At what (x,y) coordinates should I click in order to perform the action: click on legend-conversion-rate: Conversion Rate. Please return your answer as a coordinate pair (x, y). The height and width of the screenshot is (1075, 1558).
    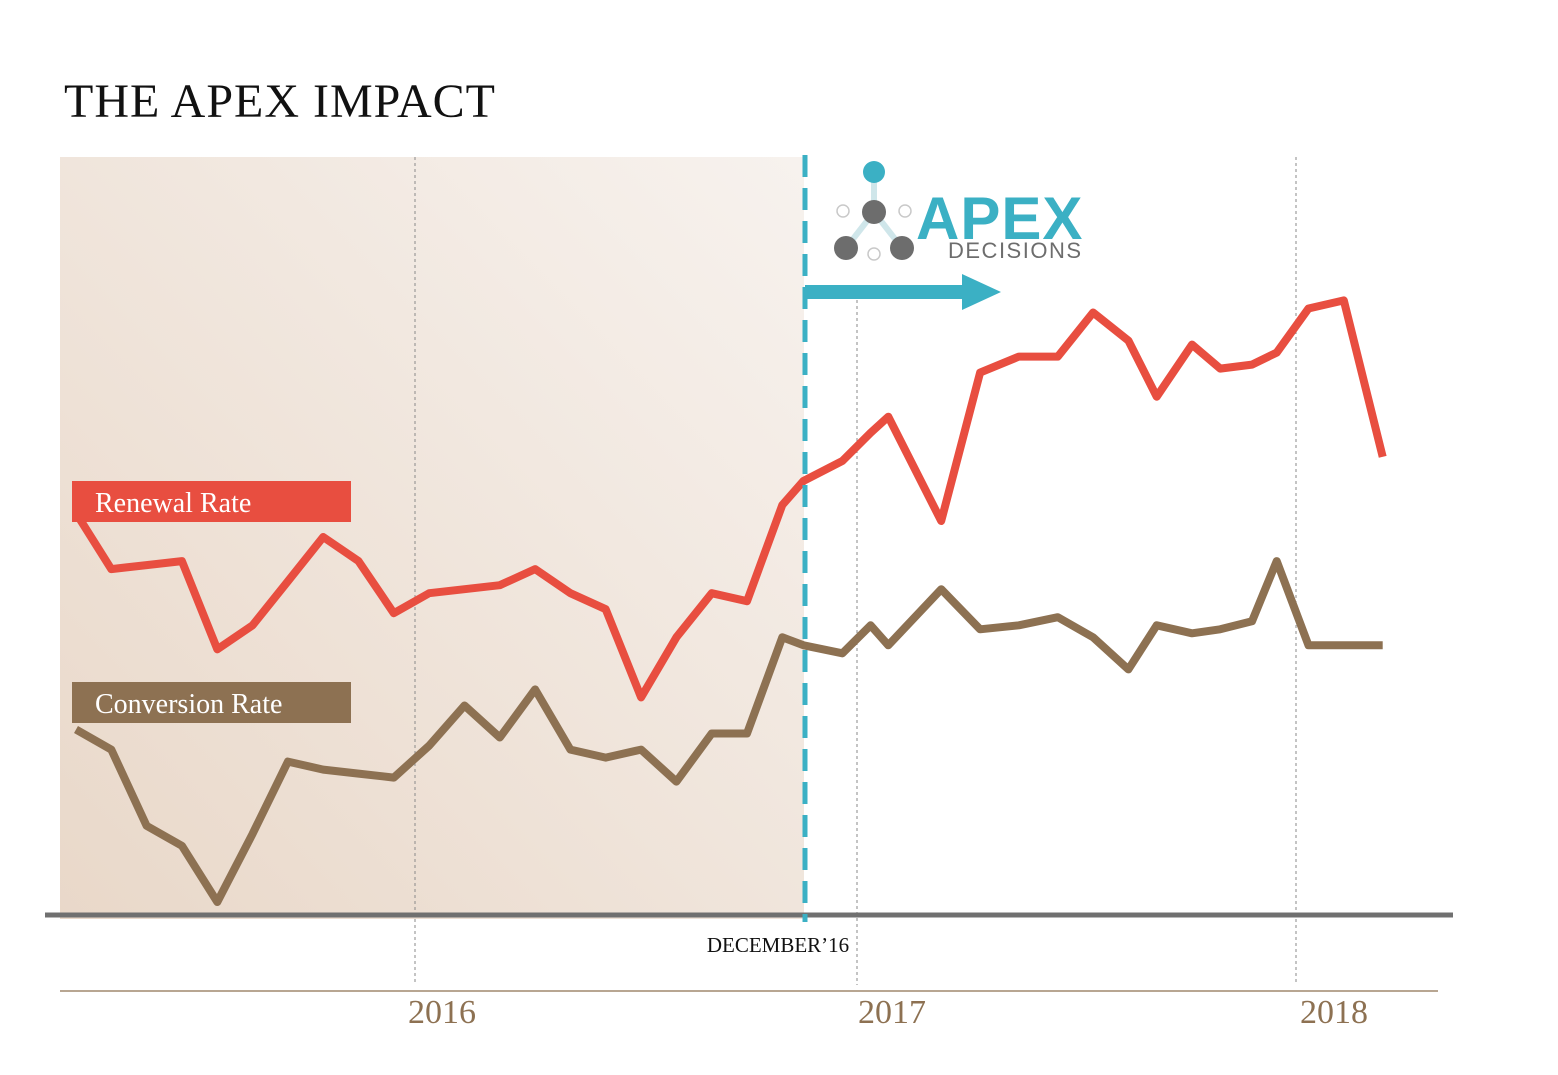
    Looking at the image, I should click on (211, 702).